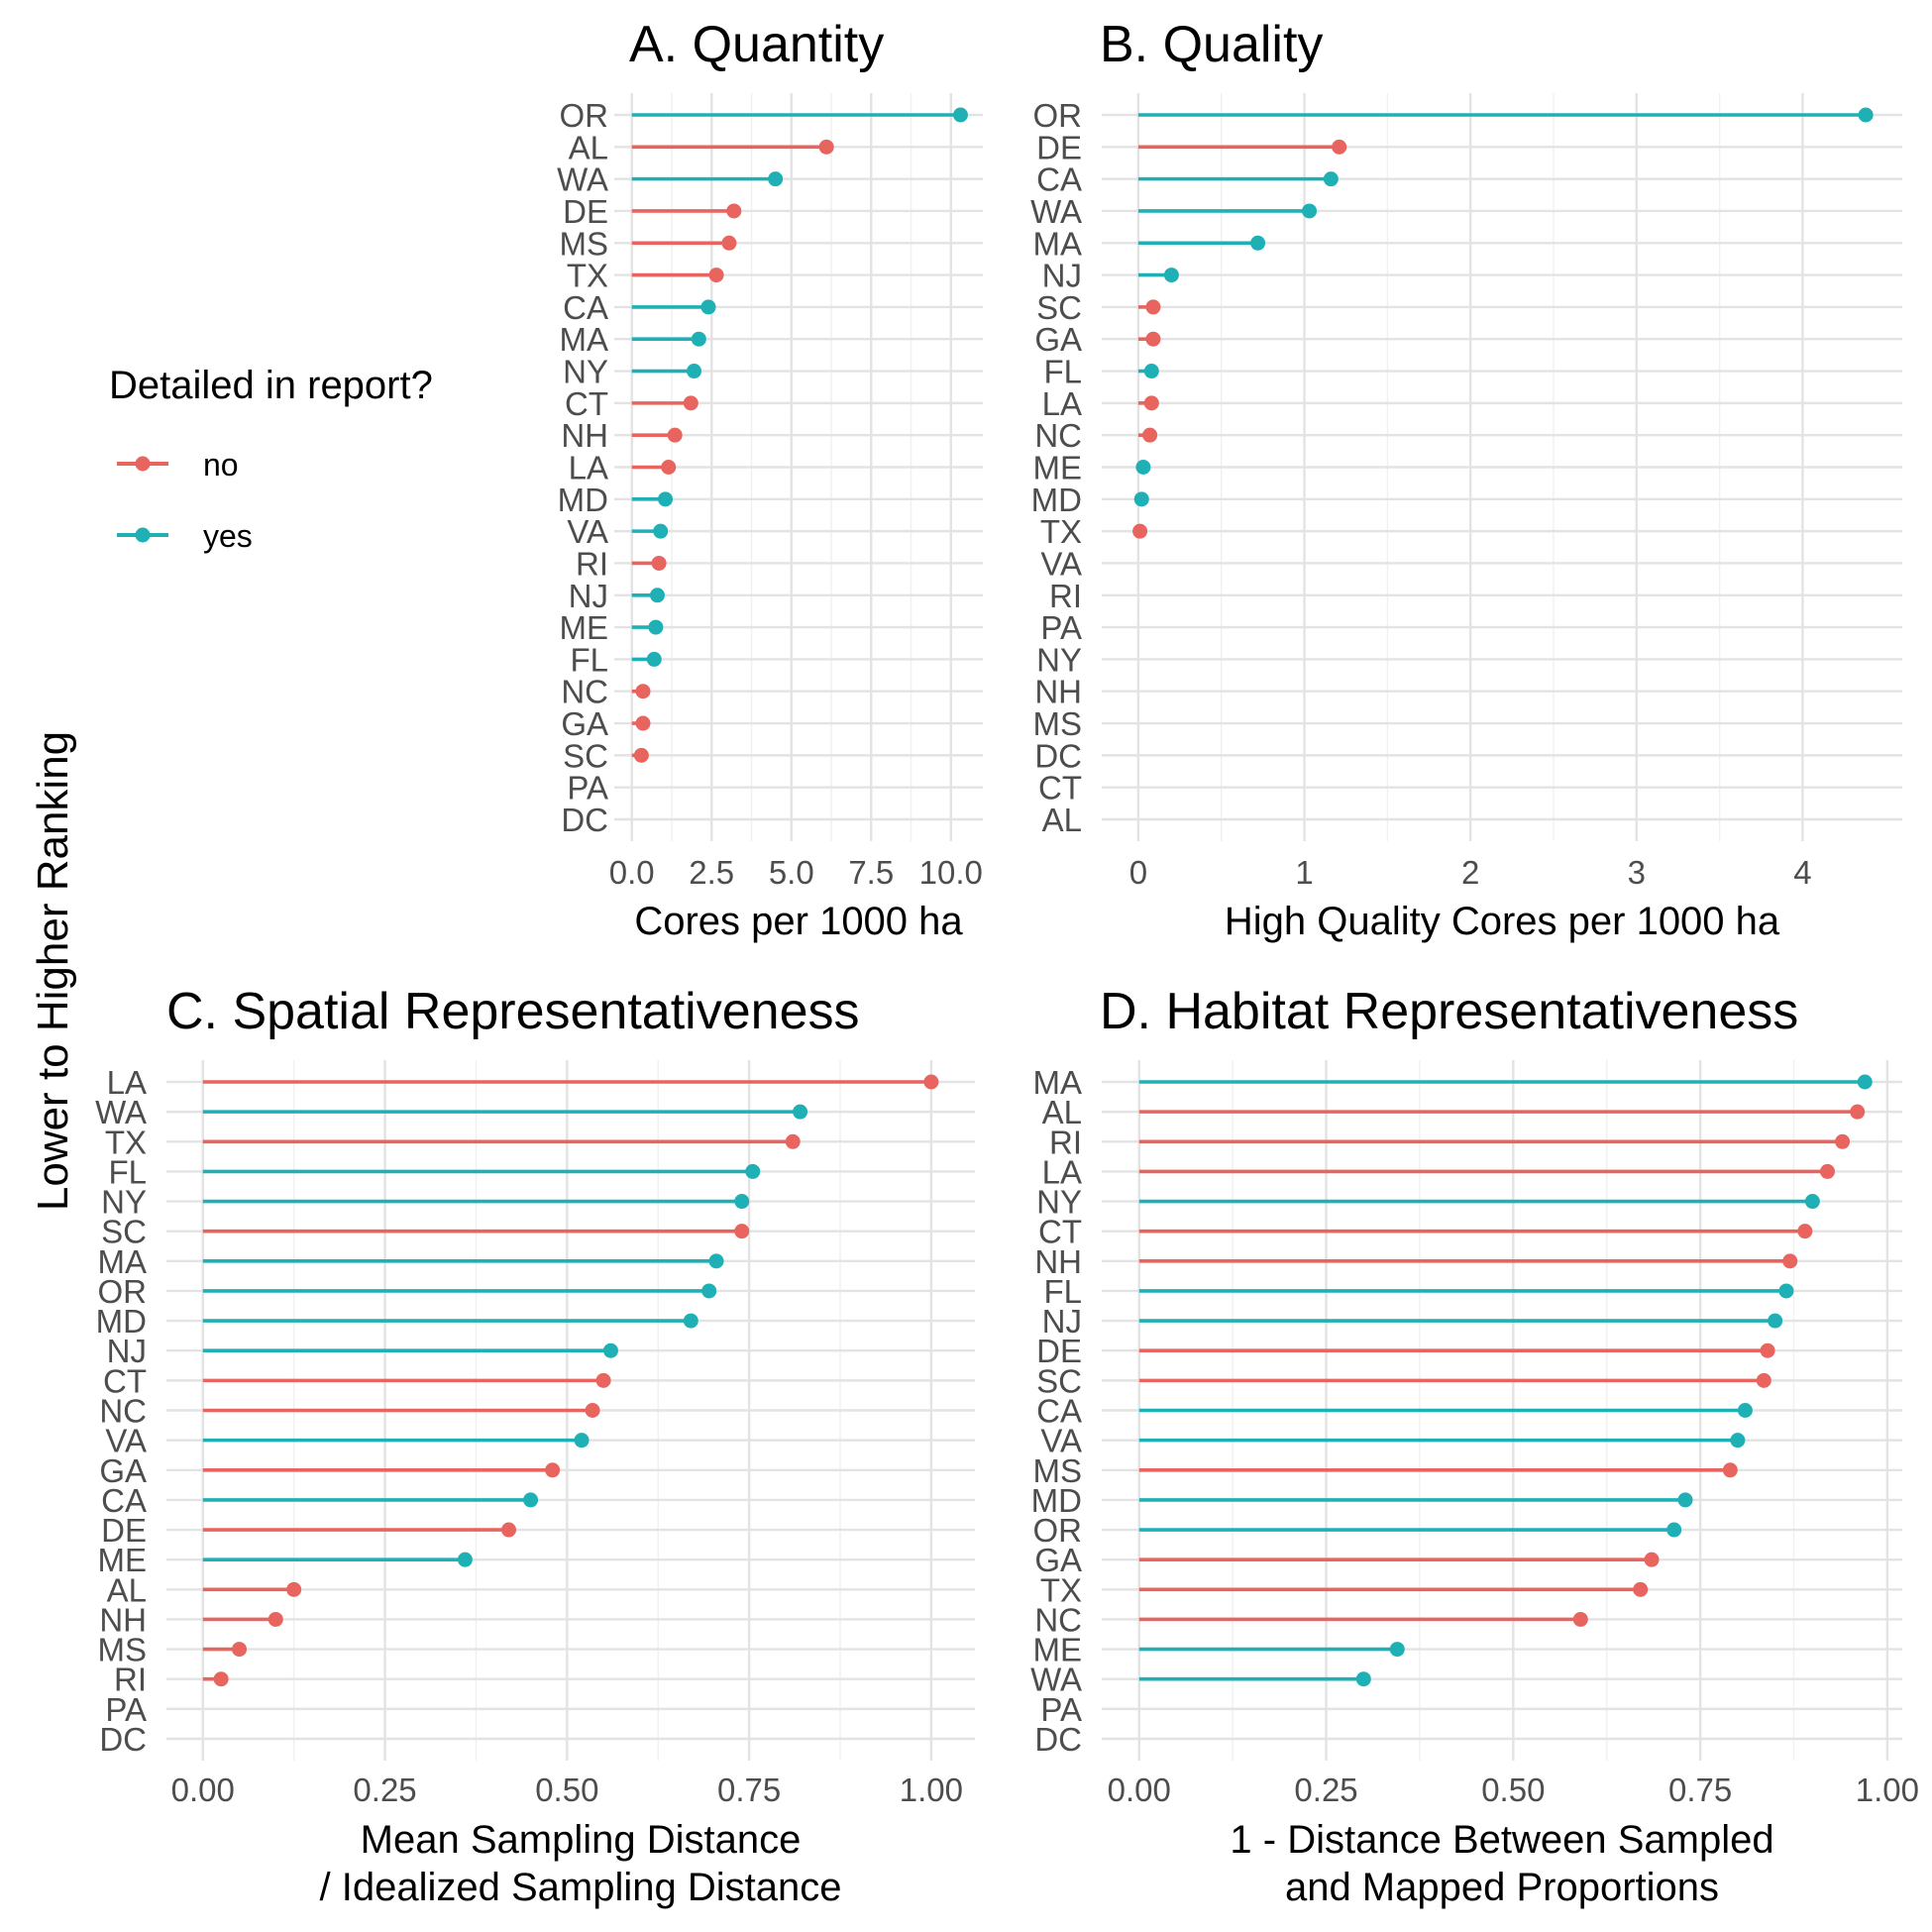  I want to click on lollipop-point-CT, so click(1805, 1231).